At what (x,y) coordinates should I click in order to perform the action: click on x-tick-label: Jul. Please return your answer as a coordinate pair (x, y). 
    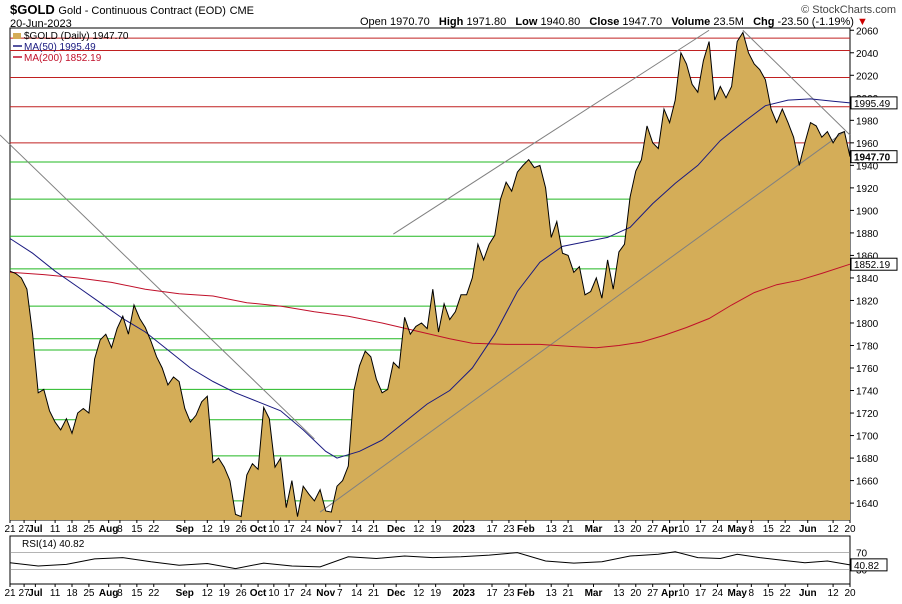
    Looking at the image, I should click on (35, 529).